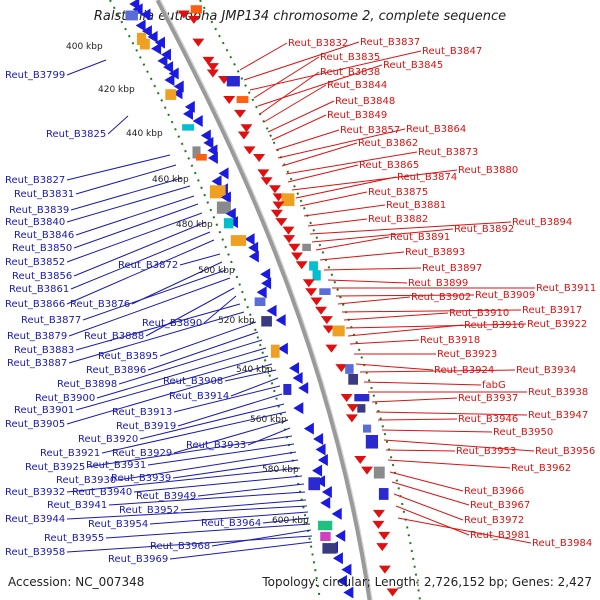 This screenshot has width=600, height=600. What do you see at coordinates (51, 320) in the screenshot?
I see `gene-label-left: Reut_B3877` at bounding box center [51, 320].